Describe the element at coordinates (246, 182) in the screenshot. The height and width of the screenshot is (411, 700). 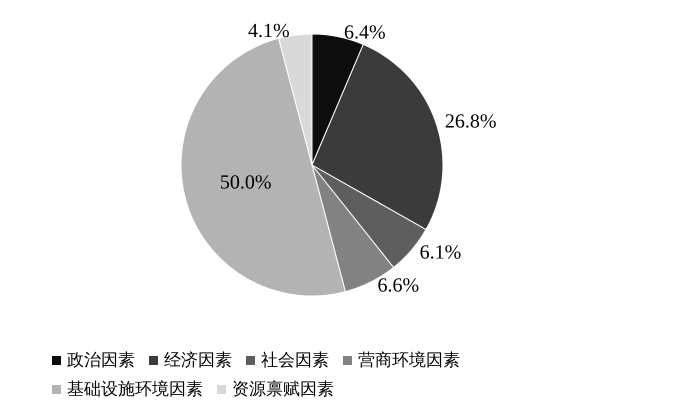
I see `data-label: 50.0%` at that location.